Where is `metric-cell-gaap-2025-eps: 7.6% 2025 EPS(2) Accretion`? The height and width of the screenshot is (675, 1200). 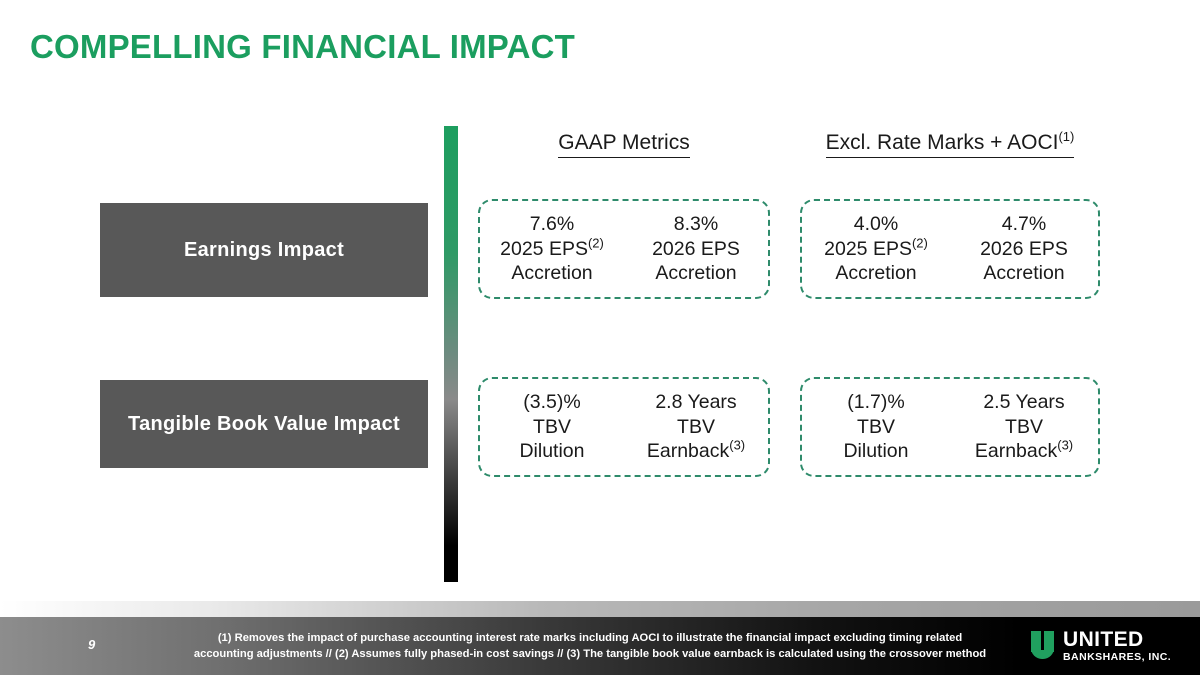 metric-cell-gaap-2025-eps: 7.6% 2025 EPS(2) Accretion is located at coordinates (552, 249).